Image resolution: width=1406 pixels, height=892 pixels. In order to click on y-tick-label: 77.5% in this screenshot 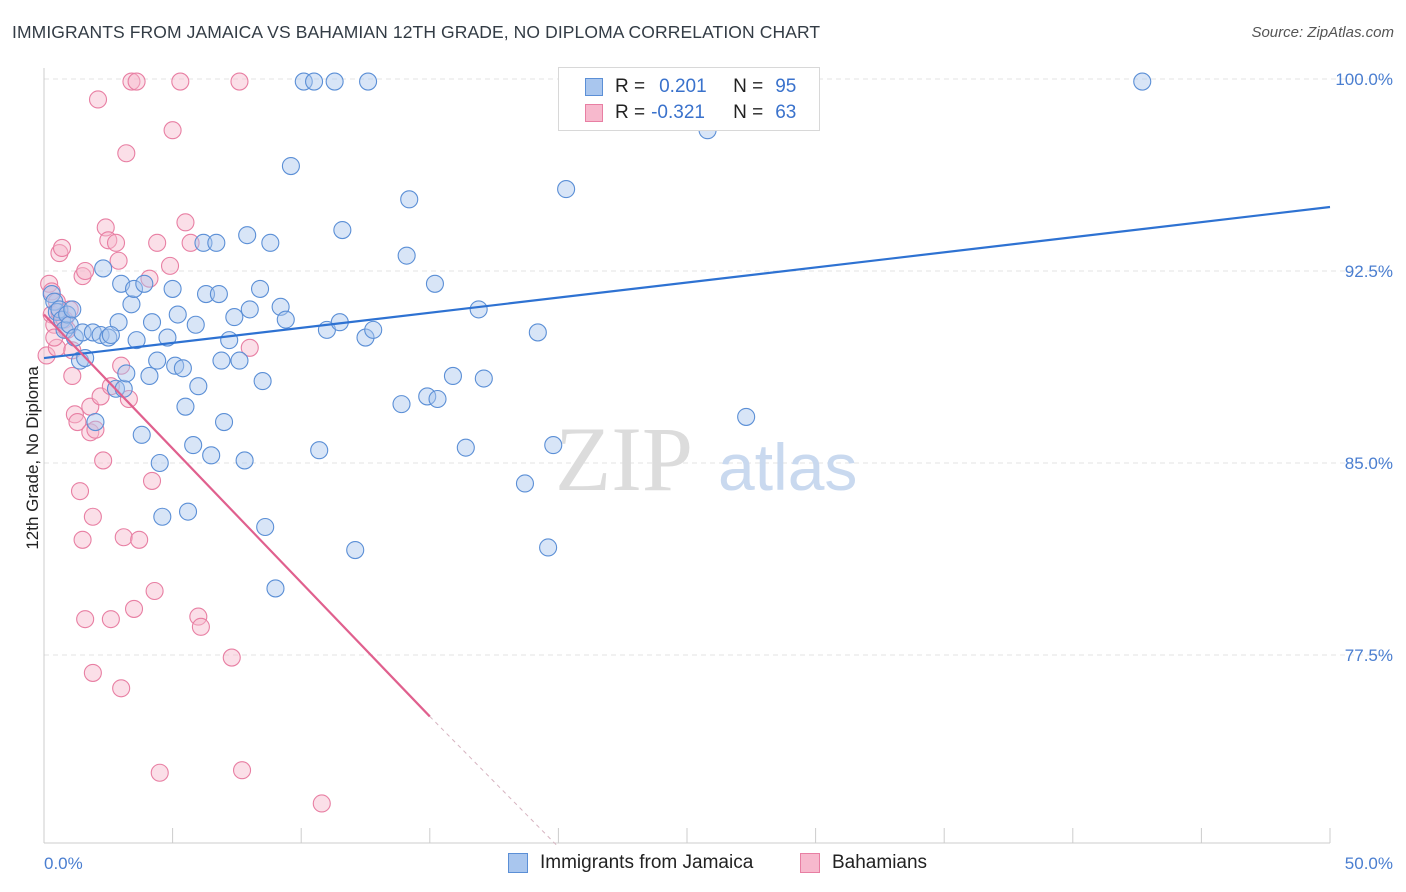, I will do `click(1369, 655)`.